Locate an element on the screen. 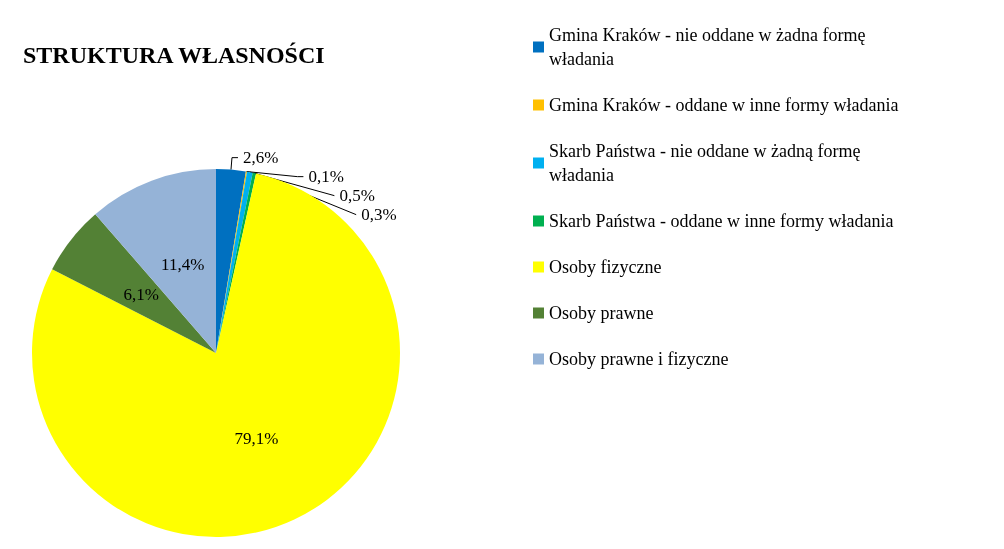  legend-label: Osoby prawne i fizyczne is located at coordinates (639, 359).